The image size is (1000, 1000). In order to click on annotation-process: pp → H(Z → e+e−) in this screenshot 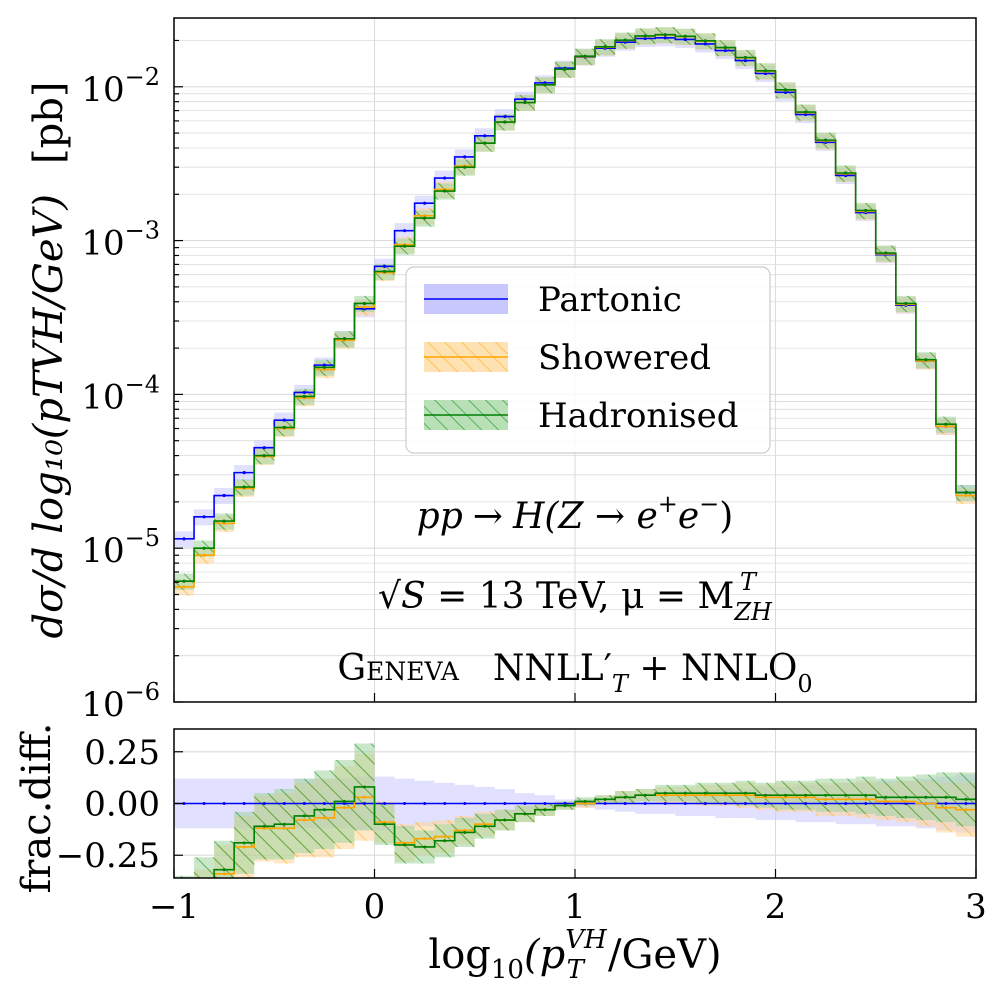, I will do `click(575, 513)`.